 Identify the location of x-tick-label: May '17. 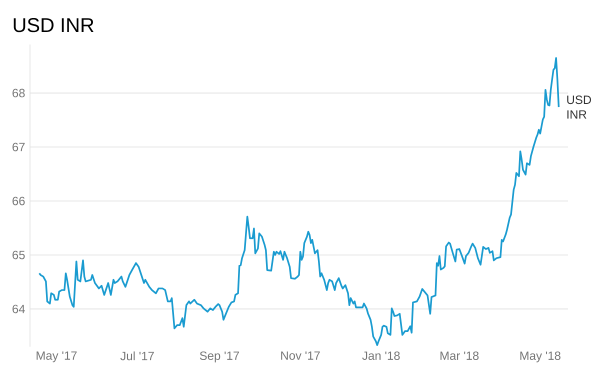
(56, 356).